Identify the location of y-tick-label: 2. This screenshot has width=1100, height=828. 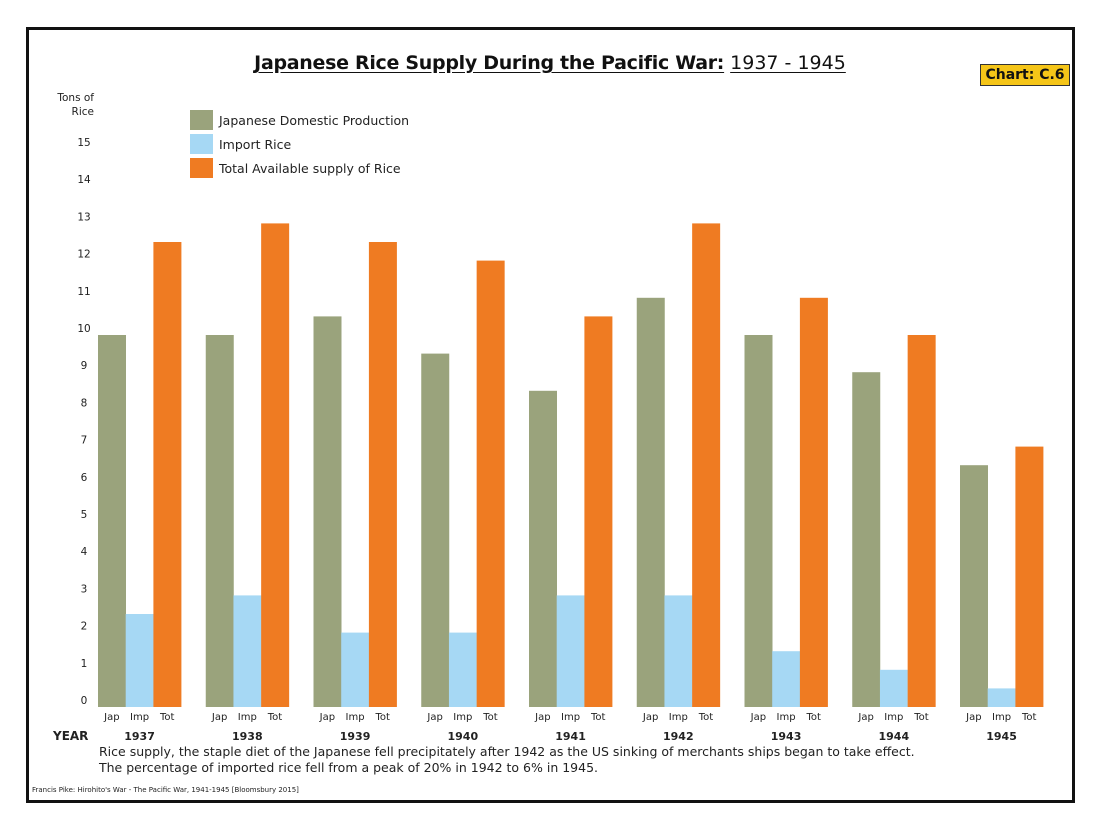
(84, 627).